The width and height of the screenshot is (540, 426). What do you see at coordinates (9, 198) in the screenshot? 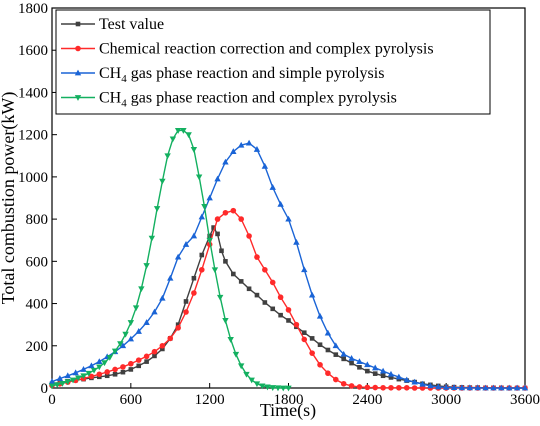
I see `y-axis-title: Total combustion power(kW)` at bounding box center [9, 198].